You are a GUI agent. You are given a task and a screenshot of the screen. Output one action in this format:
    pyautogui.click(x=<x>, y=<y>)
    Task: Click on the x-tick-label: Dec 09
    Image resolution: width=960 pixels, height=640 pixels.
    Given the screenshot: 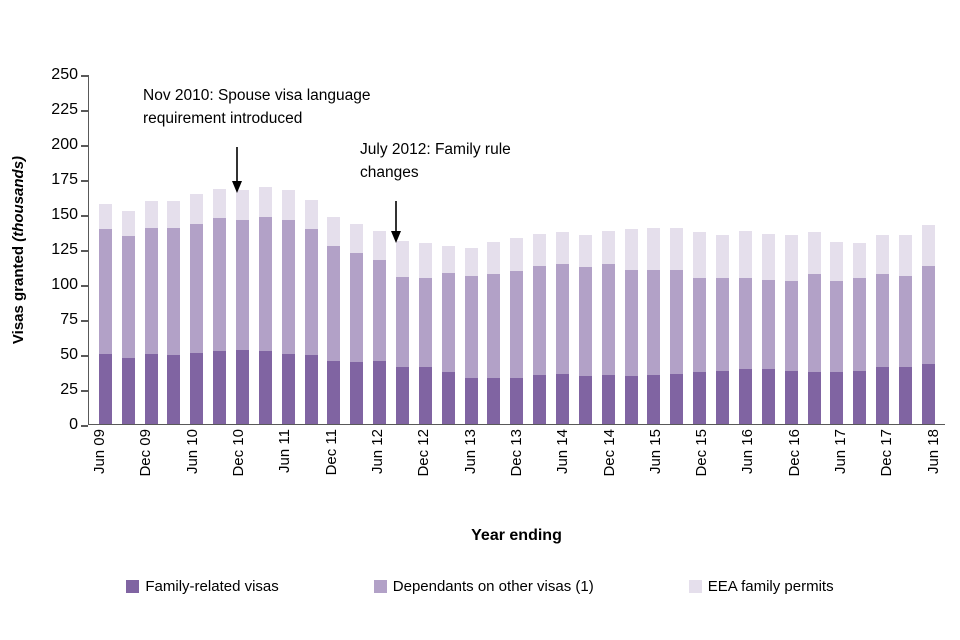 What is the action you would take?
    pyautogui.click(x=146, y=453)
    